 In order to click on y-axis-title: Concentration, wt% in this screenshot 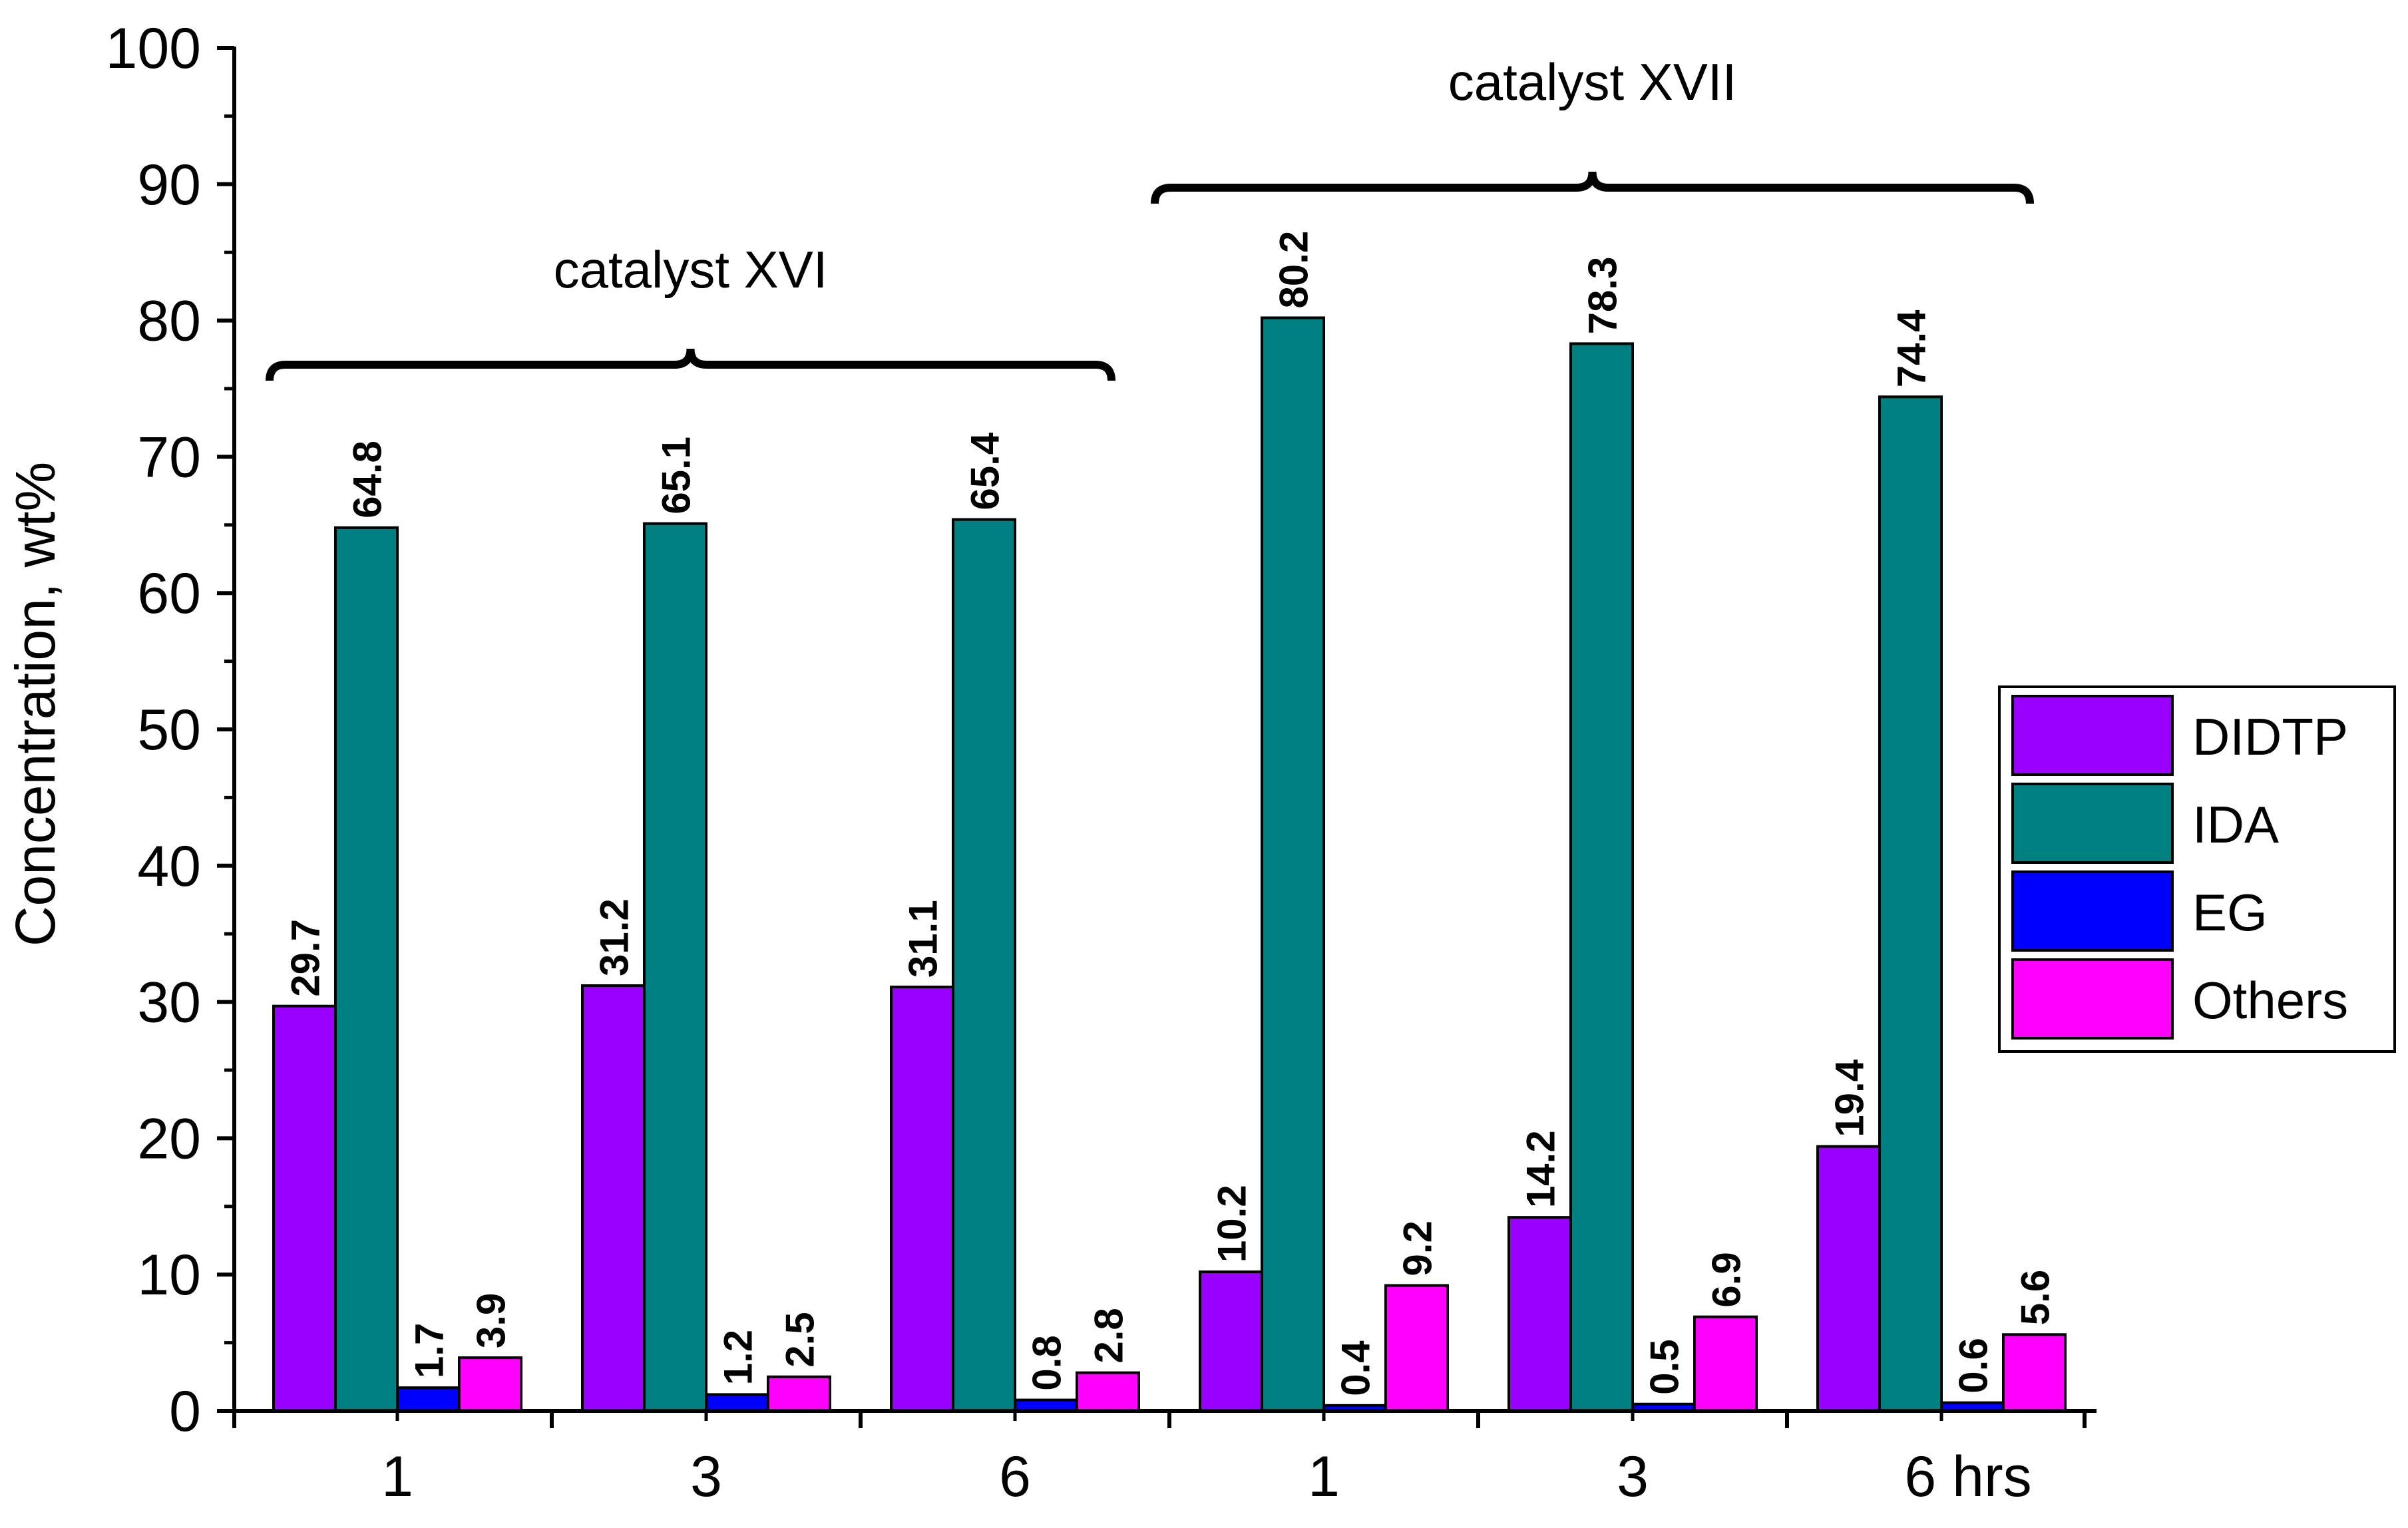, I will do `click(35, 704)`.